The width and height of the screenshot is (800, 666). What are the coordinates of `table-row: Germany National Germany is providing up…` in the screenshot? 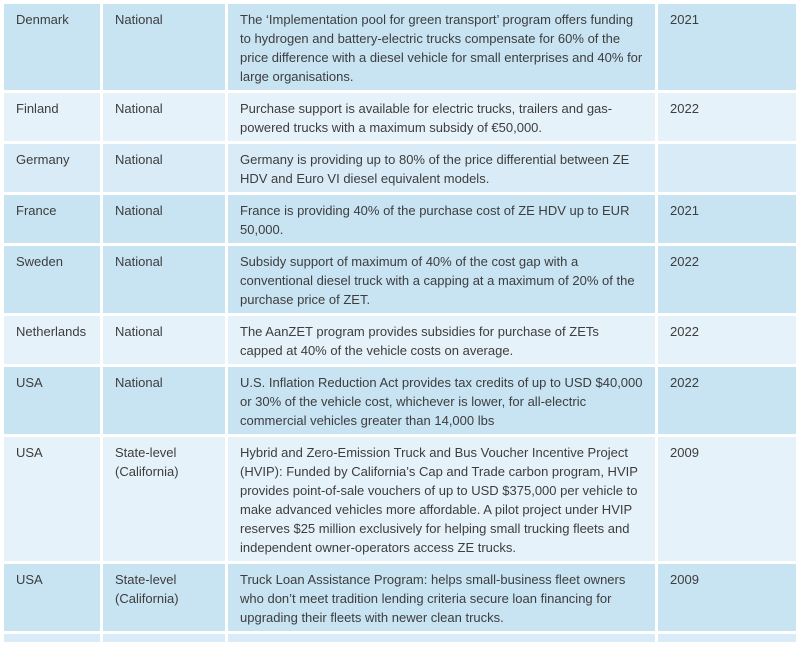 It's located at (400, 168).